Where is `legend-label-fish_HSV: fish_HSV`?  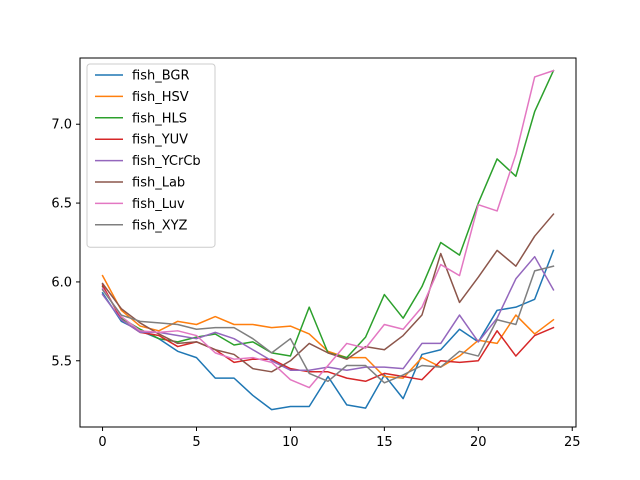 legend-label-fish_HSV: fish_HSV is located at coordinates (160, 97).